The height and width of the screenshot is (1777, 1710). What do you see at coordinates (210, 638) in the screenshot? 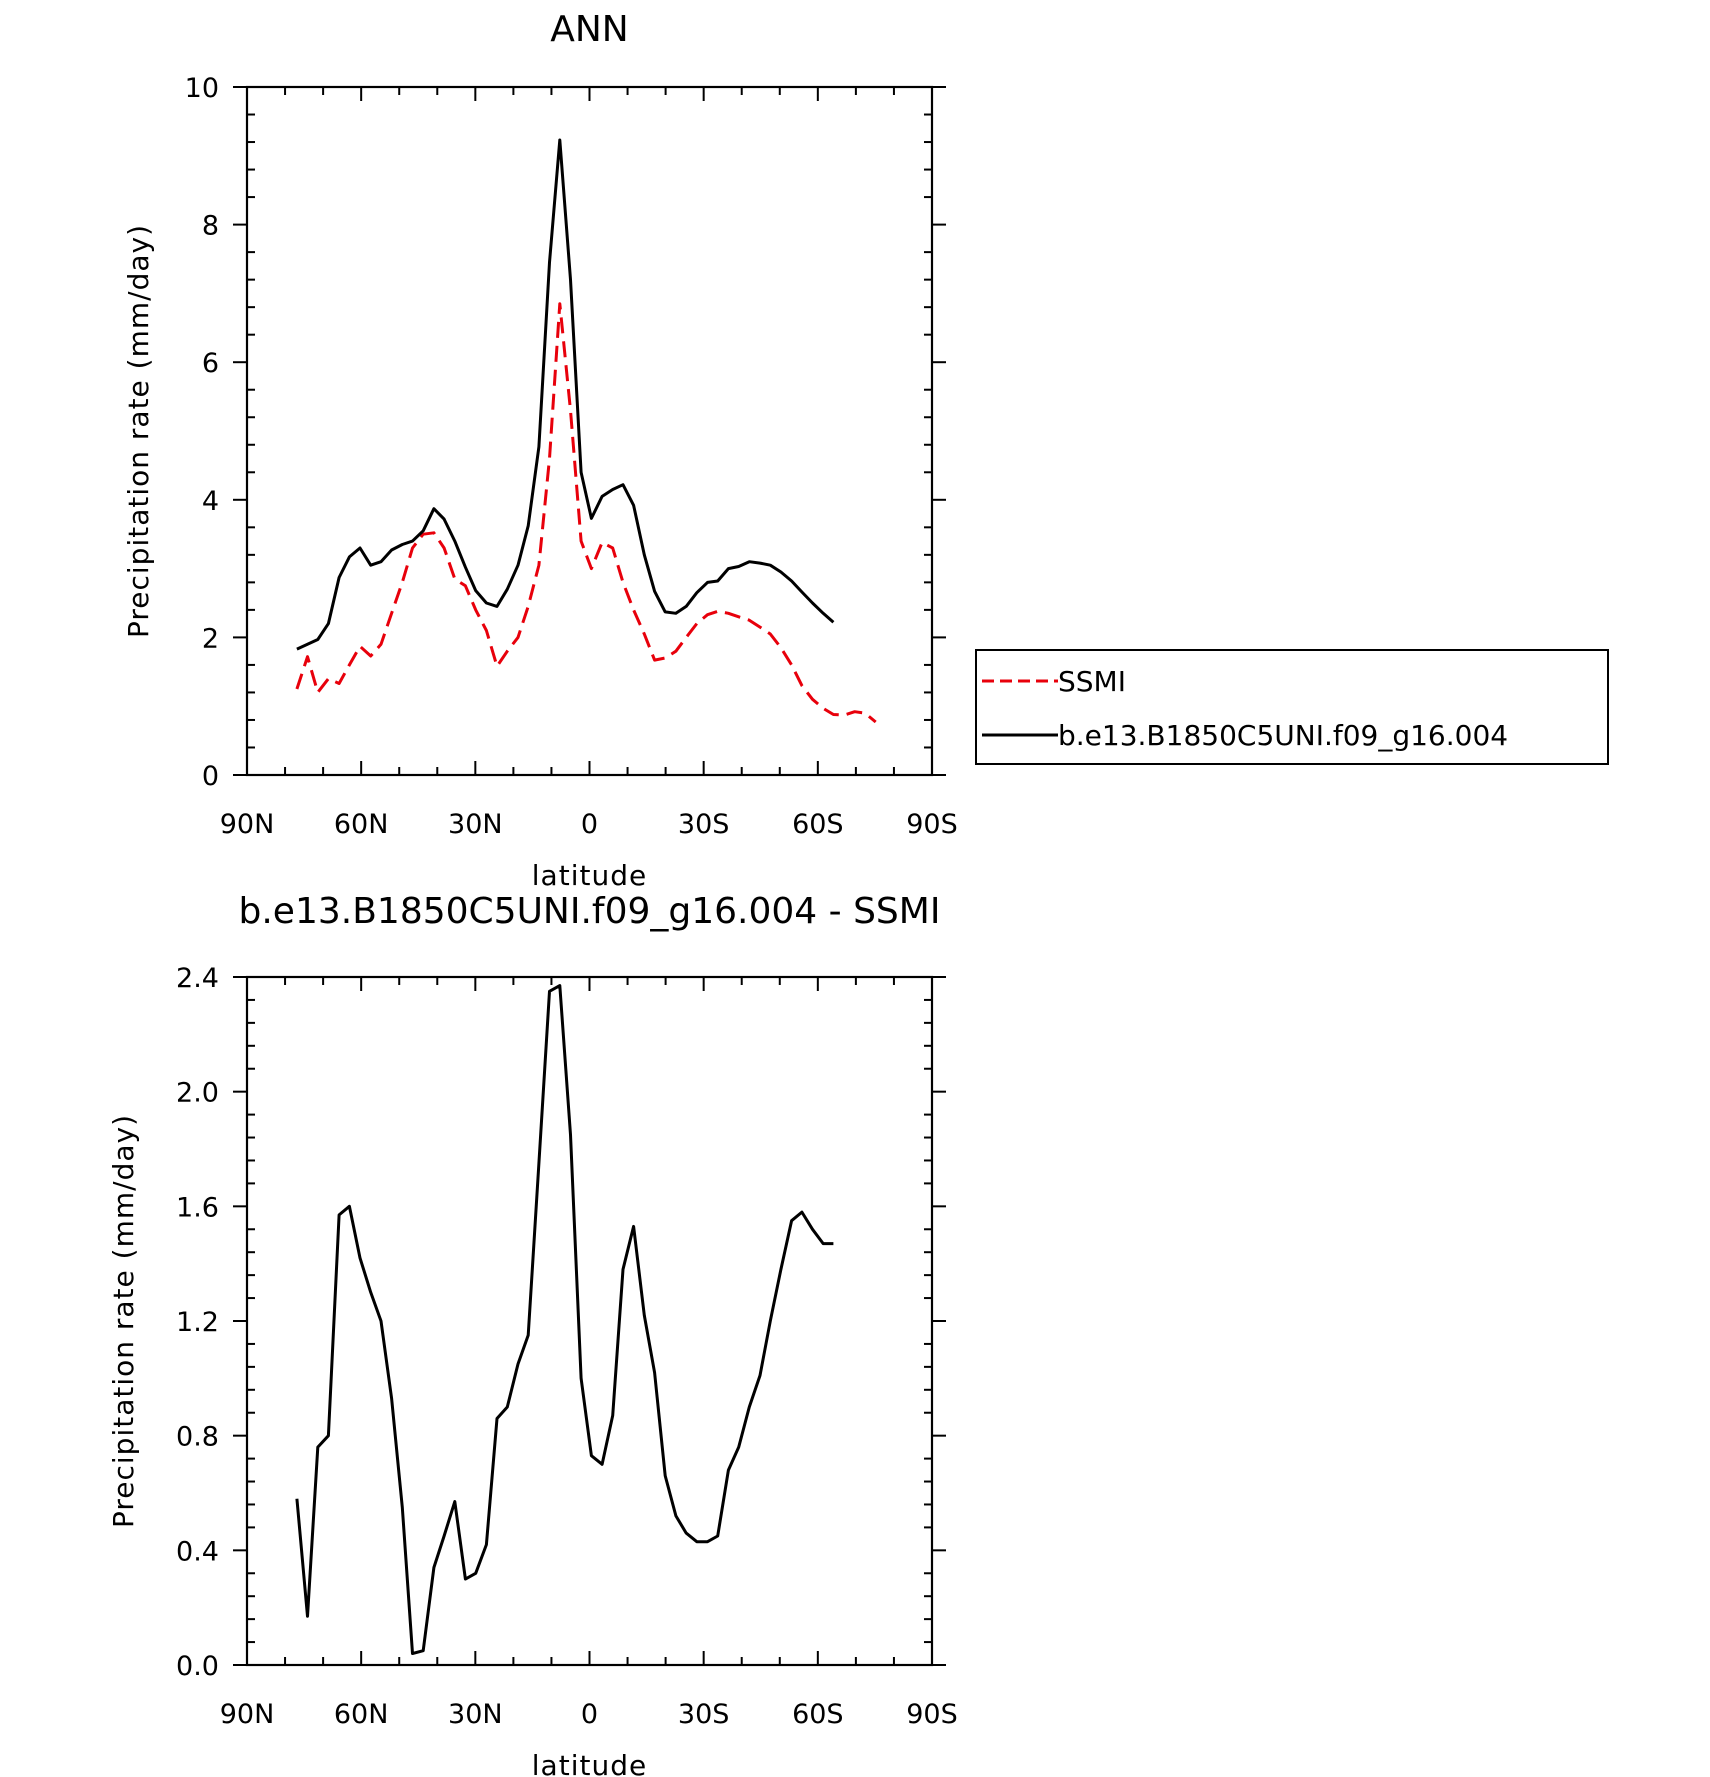
I see `y-tick-label: 2` at bounding box center [210, 638].